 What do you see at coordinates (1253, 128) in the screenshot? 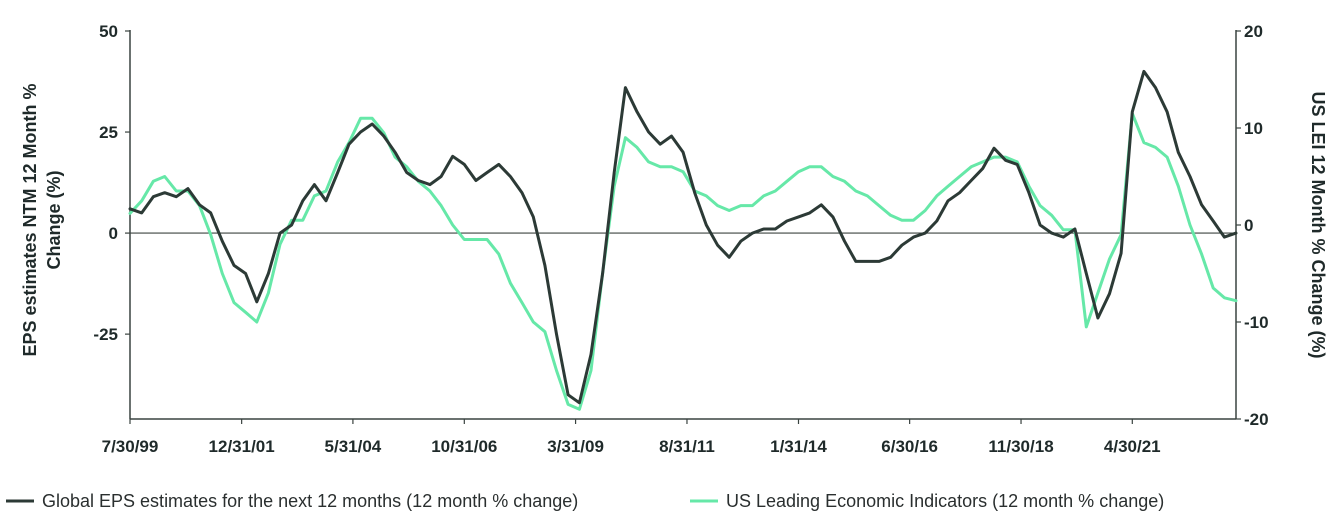
I see `y-right-tick-label: 10` at bounding box center [1253, 128].